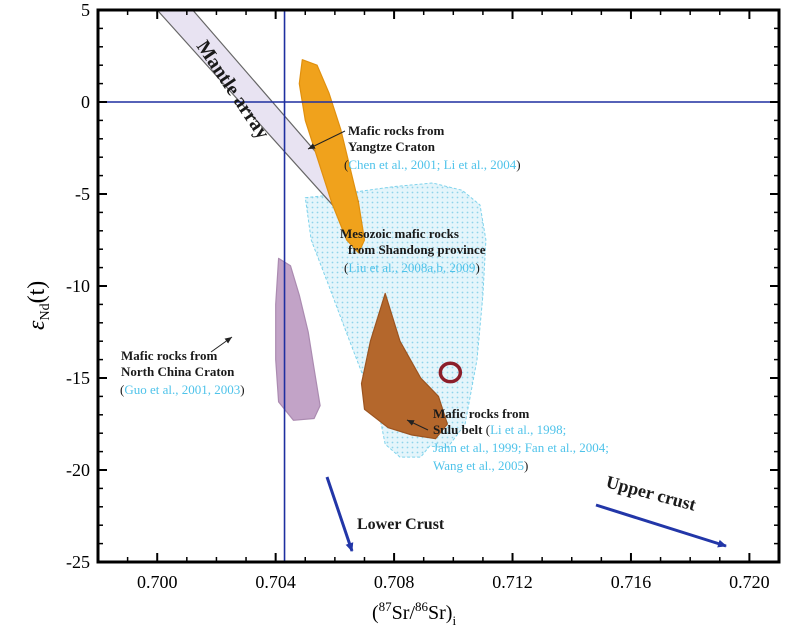  What do you see at coordinates (417, 425) in the screenshot?
I see `sulu-pointer` at bounding box center [417, 425].